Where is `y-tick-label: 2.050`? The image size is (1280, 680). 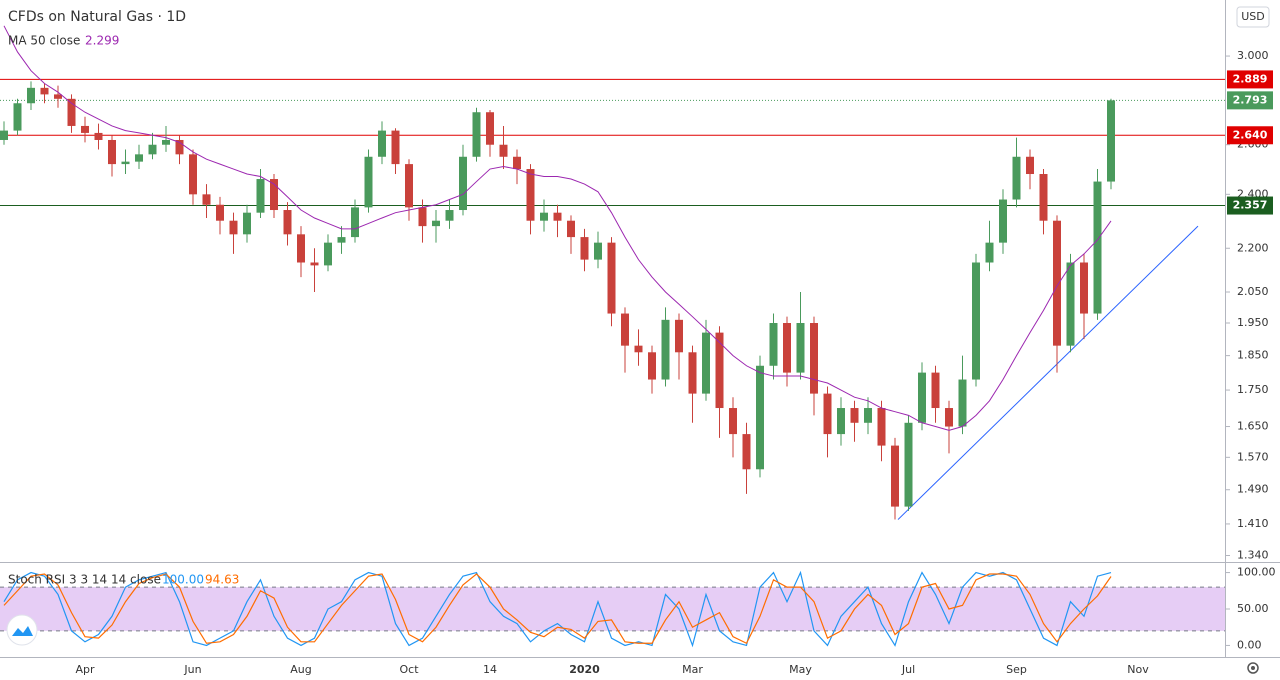
y-tick-label: 2.050 is located at coordinates (1253, 291).